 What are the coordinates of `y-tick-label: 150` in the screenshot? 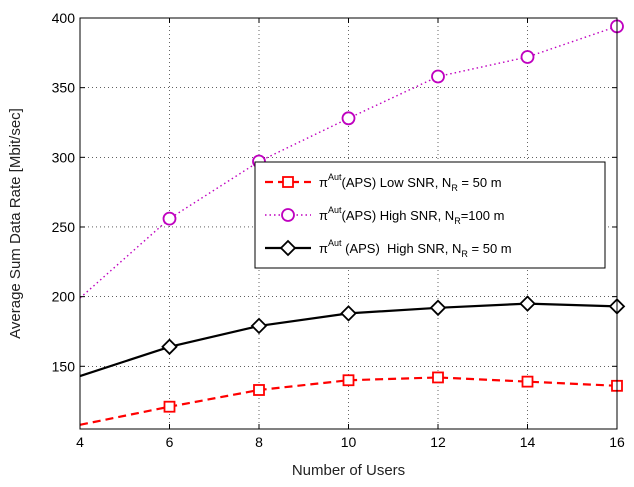 It's located at (64, 366).